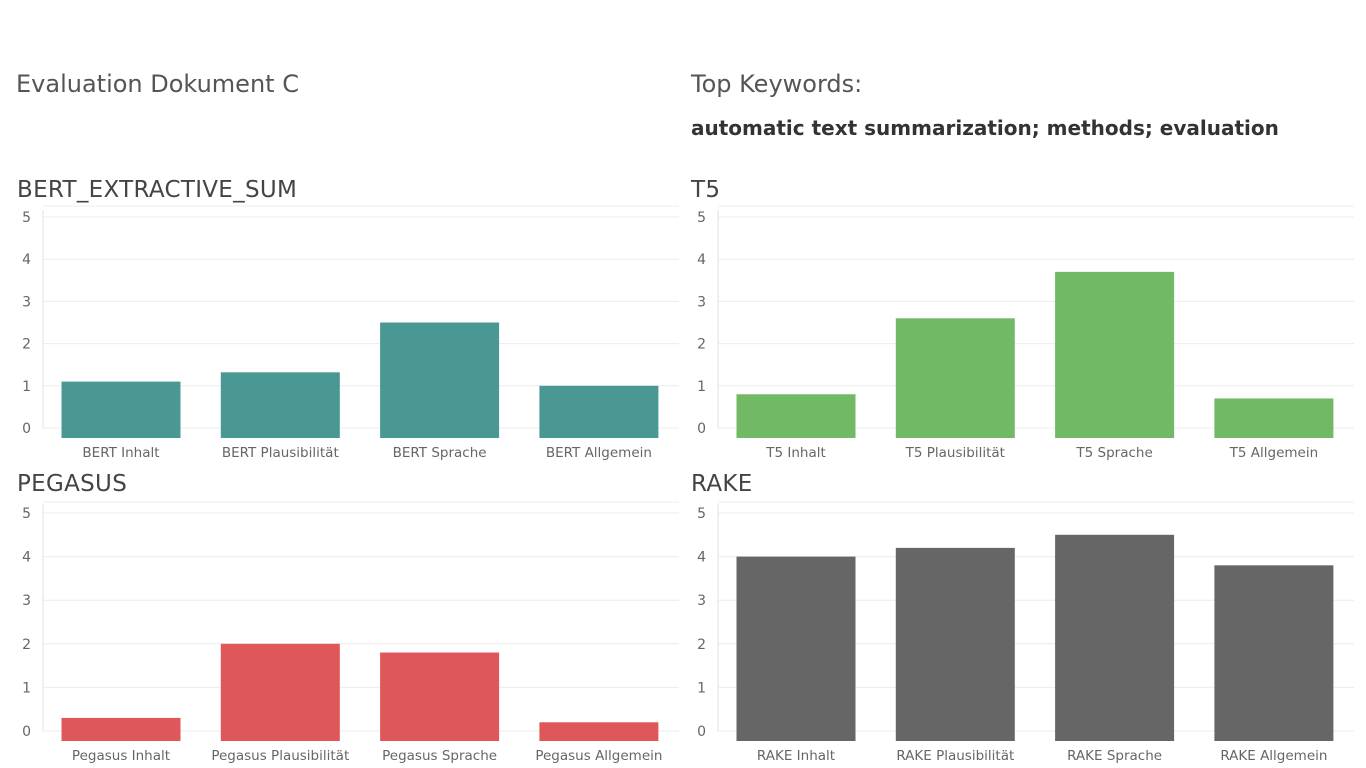 The height and width of the screenshot is (768, 1366). Describe the element at coordinates (1273, 756) in the screenshot. I see `category-label: RAKE Allgemein` at that location.